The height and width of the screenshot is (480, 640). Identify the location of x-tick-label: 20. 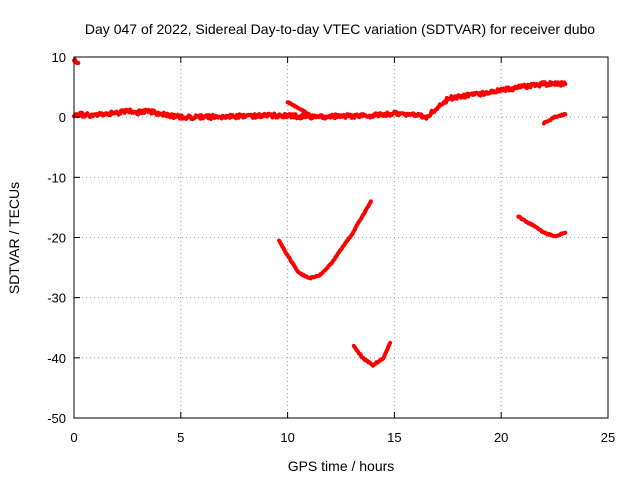
(501, 437).